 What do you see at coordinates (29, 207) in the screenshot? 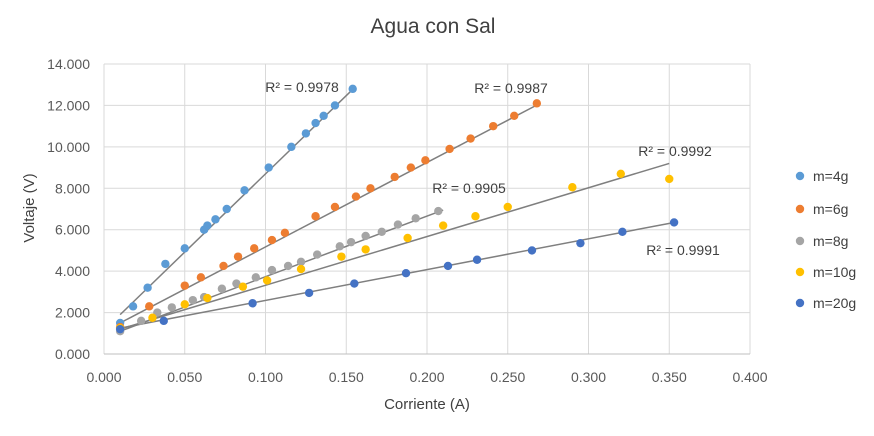
I see `y-axis-title: Voltaje (V)` at bounding box center [29, 207].